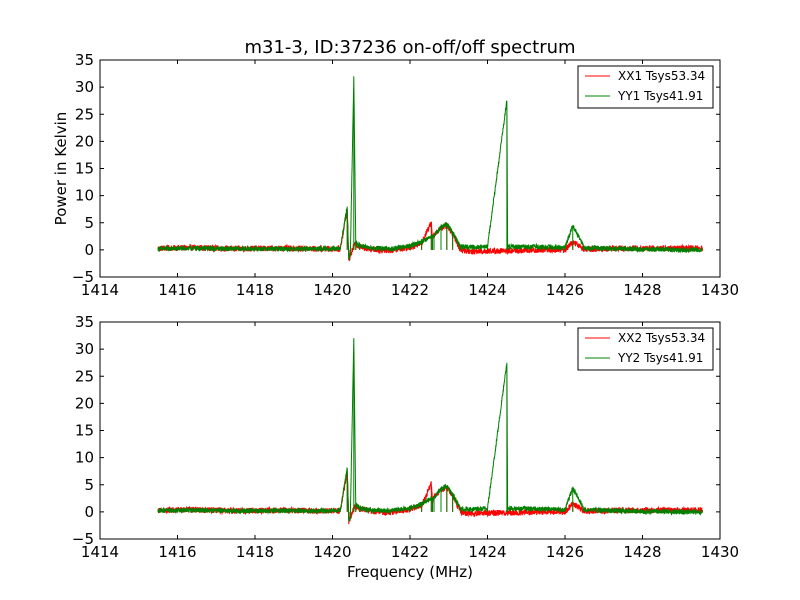 The height and width of the screenshot is (600, 800). I want to click on legend: XX1 Tsys53.34 YY1 Tsys41.91, so click(645, 87).